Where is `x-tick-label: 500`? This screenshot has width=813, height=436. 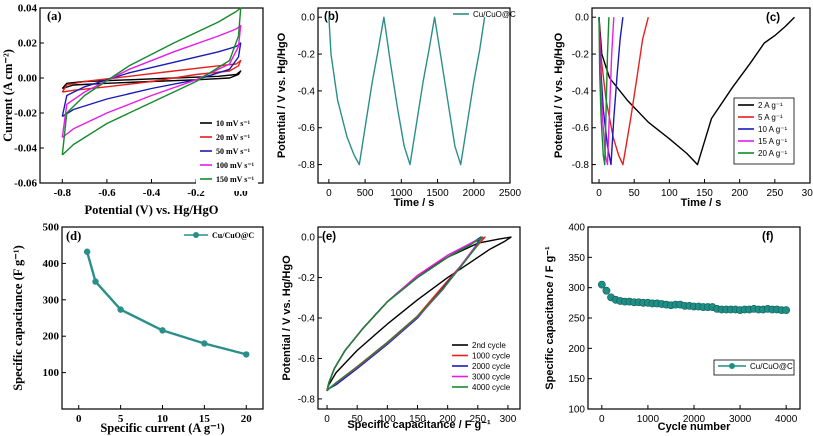 x-tick-label: 500 is located at coordinates (365, 193).